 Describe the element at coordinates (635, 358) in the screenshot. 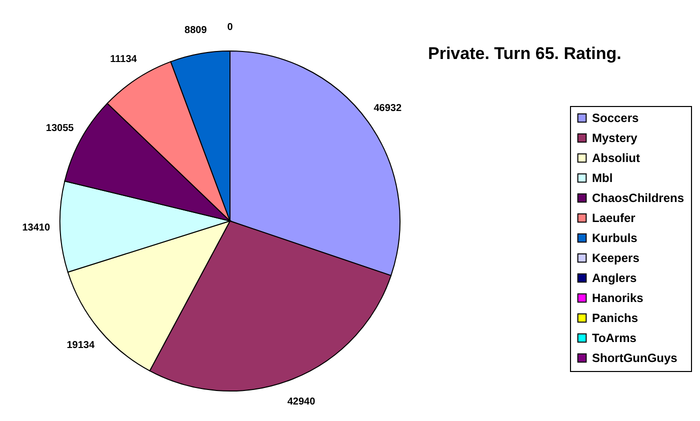

I see `legend-label: ShortGunGuys` at that location.